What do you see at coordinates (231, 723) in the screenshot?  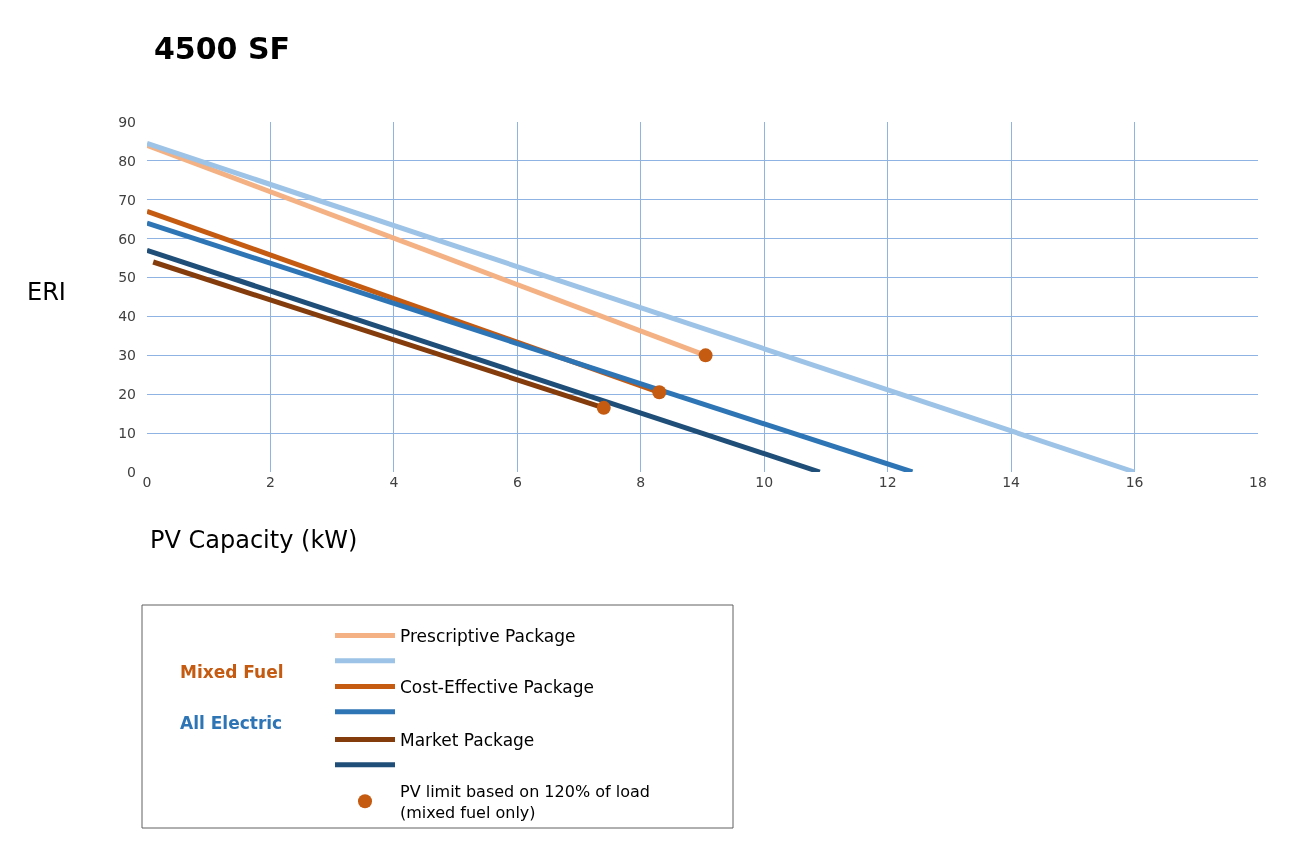 I see `text: All Electric` at bounding box center [231, 723].